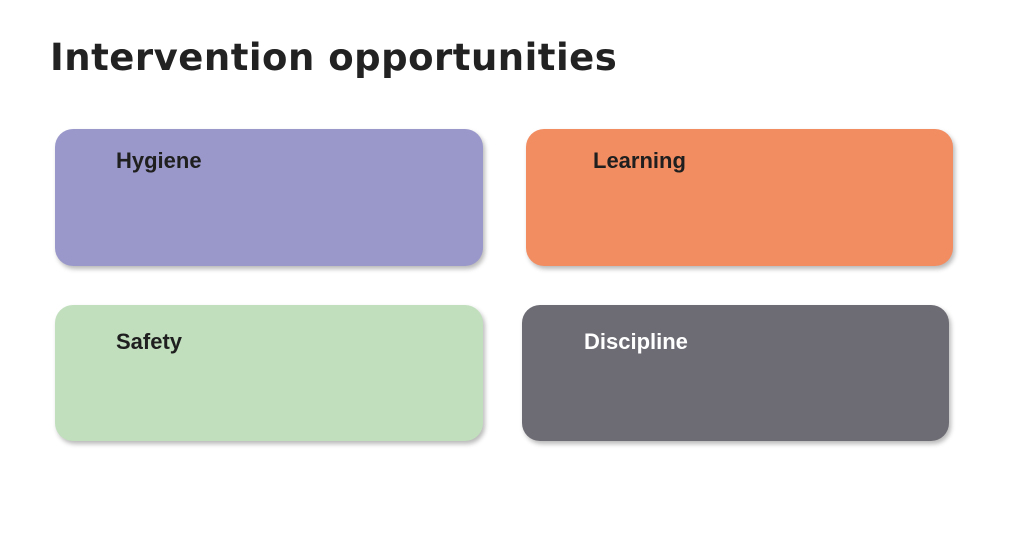  What do you see at coordinates (739, 197) in the screenshot?
I see `card-learning: Learning` at bounding box center [739, 197].